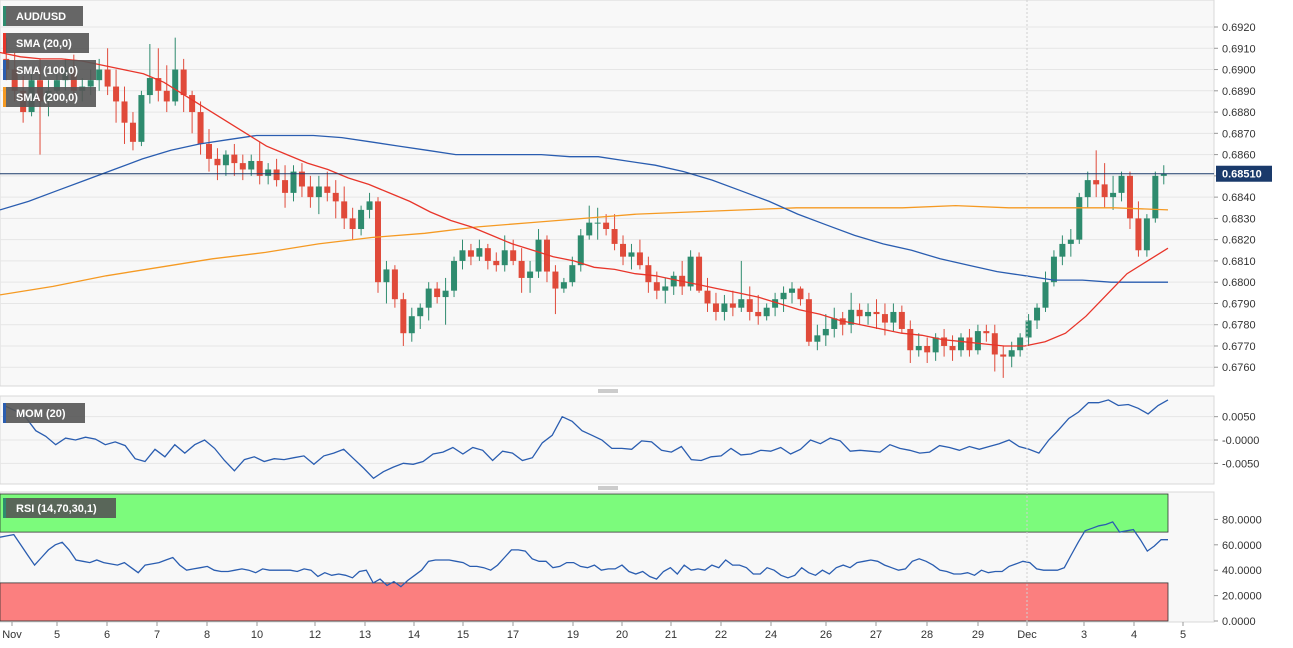  Describe the element at coordinates (636, 173) in the screenshot. I see `current-price-line: 0.68510` at that location.